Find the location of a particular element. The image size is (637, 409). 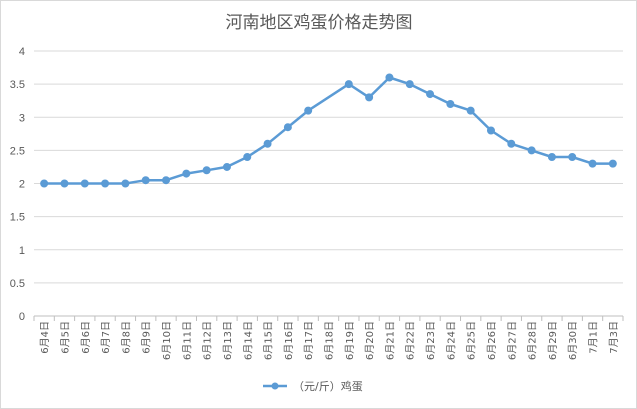

x-tick-label: 6月19日 is located at coordinates (350, 340).